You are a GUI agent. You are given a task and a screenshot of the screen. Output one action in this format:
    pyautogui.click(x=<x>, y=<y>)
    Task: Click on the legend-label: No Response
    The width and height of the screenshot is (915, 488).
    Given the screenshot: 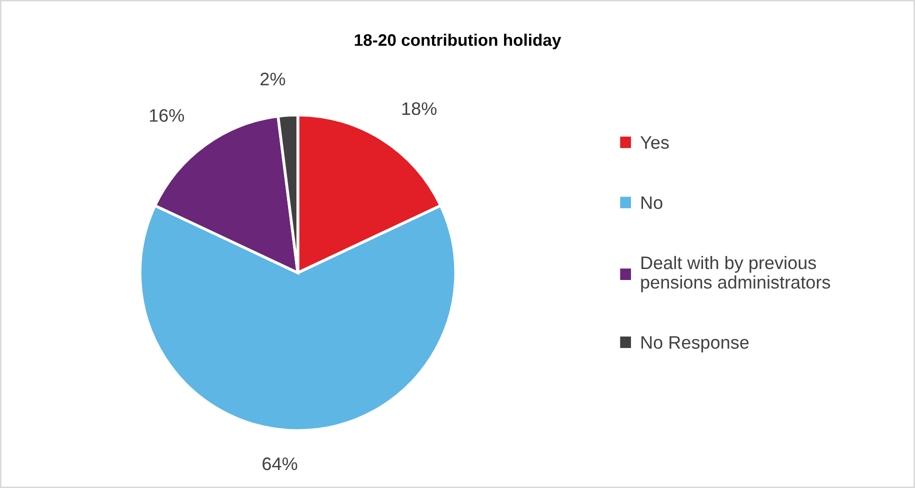 What is the action you would take?
    pyautogui.click(x=695, y=344)
    